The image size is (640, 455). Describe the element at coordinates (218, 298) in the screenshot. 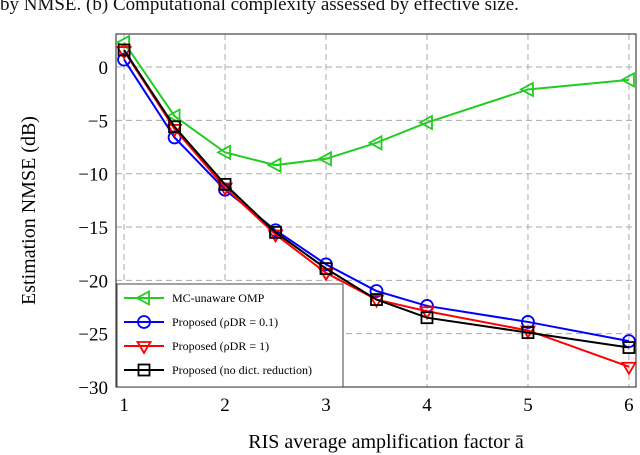

I see `legend-label: MC-unaware OMP` at that location.